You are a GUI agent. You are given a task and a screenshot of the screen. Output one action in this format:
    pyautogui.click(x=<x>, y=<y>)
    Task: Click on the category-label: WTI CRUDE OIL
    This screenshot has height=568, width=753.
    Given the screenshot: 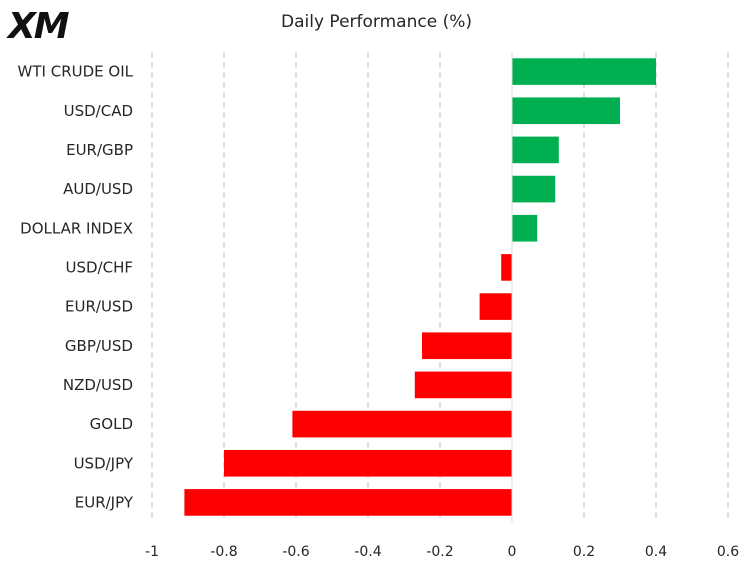 What is the action you would take?
    pyautogui.click(x=76, y=72)
    